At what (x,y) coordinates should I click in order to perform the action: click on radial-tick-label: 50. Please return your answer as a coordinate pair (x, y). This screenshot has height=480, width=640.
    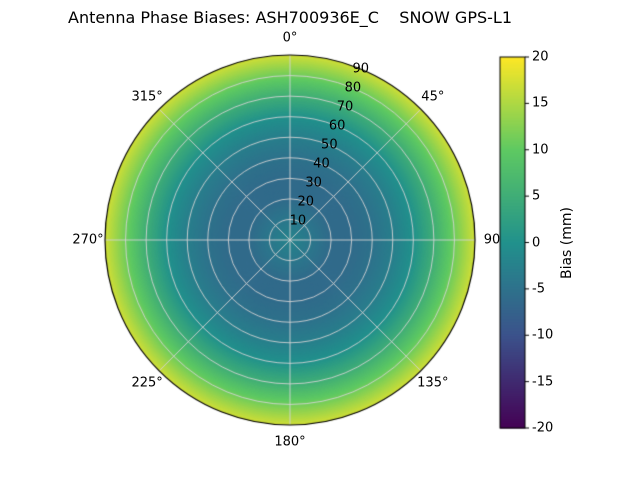
    Looking at the image, I should click on (329, 145).